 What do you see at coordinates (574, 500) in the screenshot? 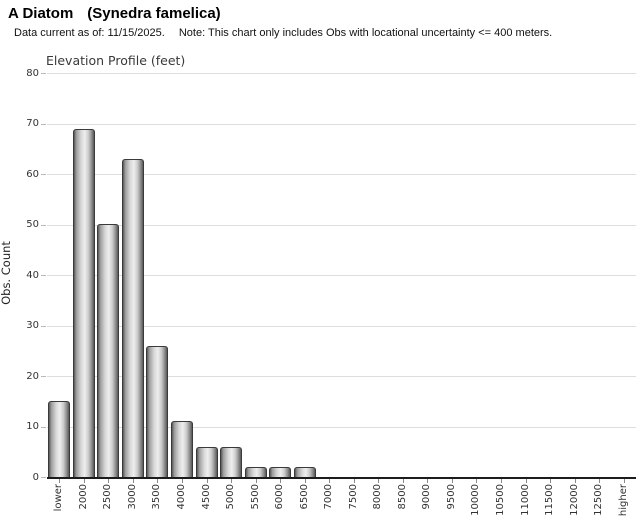
I see `x-tick-label-text: 12000` at bounding box center [574, 500].